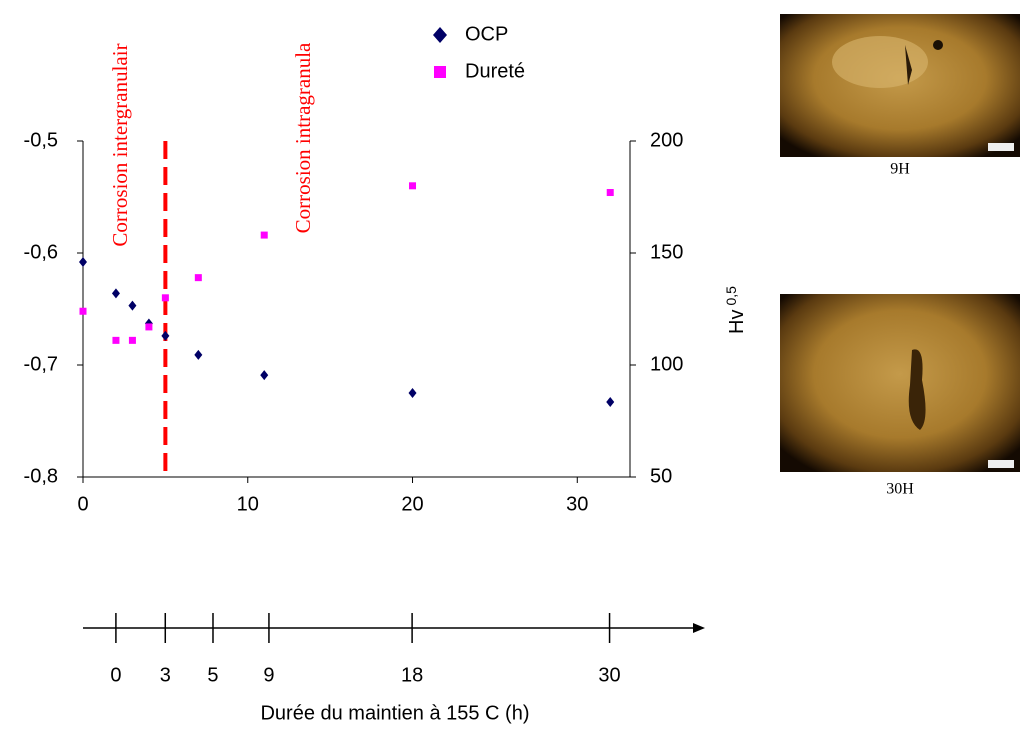 This screenshot has width=1024, height=735. Describe the element at coordinates (412, 675) in the screenshot. I see `timeline-tick-label: 18` at that location.